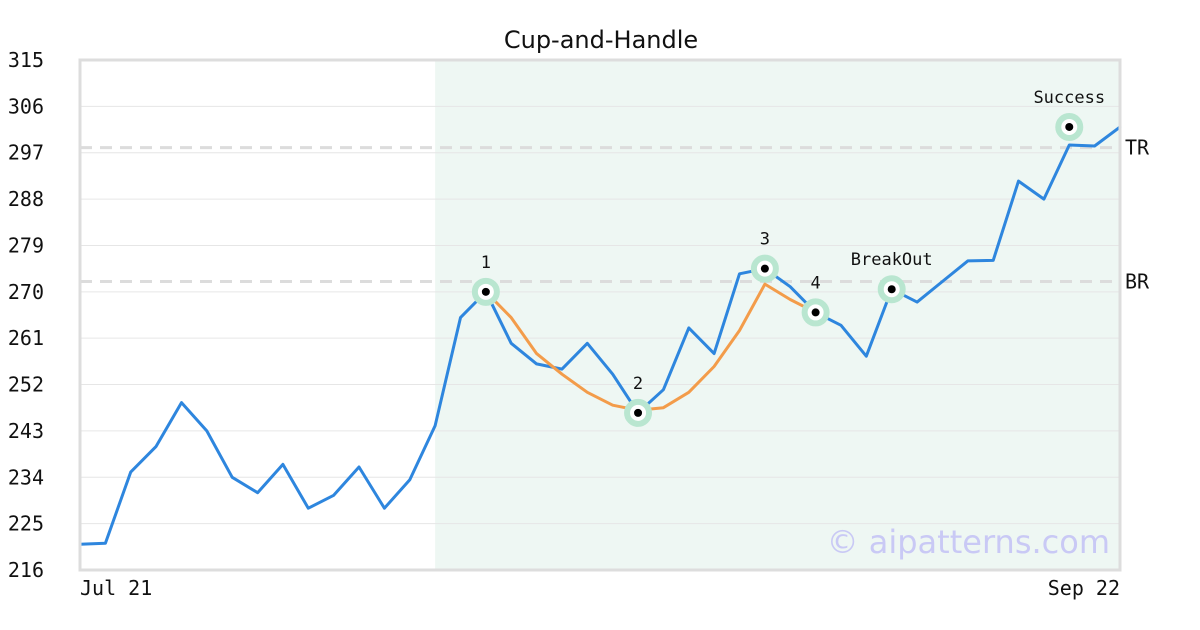 This screenshot has width=1200, height=630. Describe the element at coordinates (1137, 148) in the screenshot. I see `reference-line-label: TR` at that location.